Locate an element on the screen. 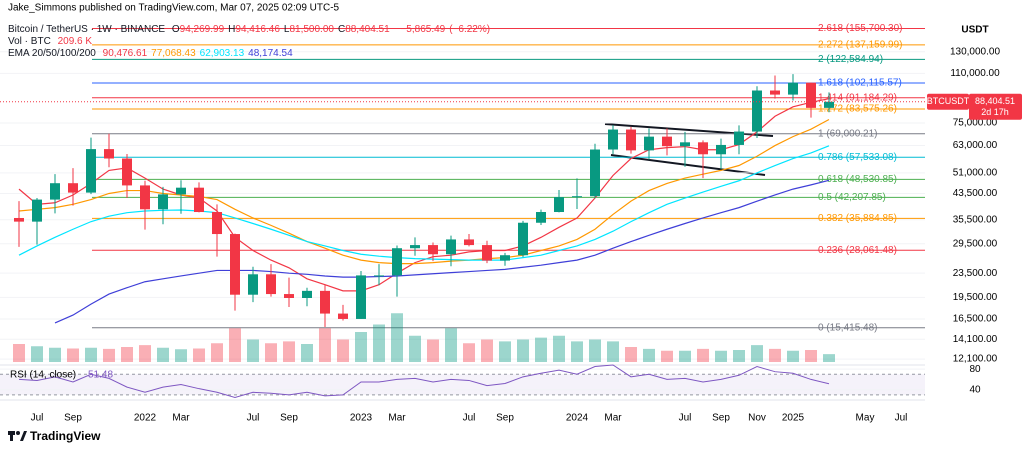 This screenshot has height=453, width=1024. symbol-tag-text: BTCUSDT is located at coordinates (948, 101).